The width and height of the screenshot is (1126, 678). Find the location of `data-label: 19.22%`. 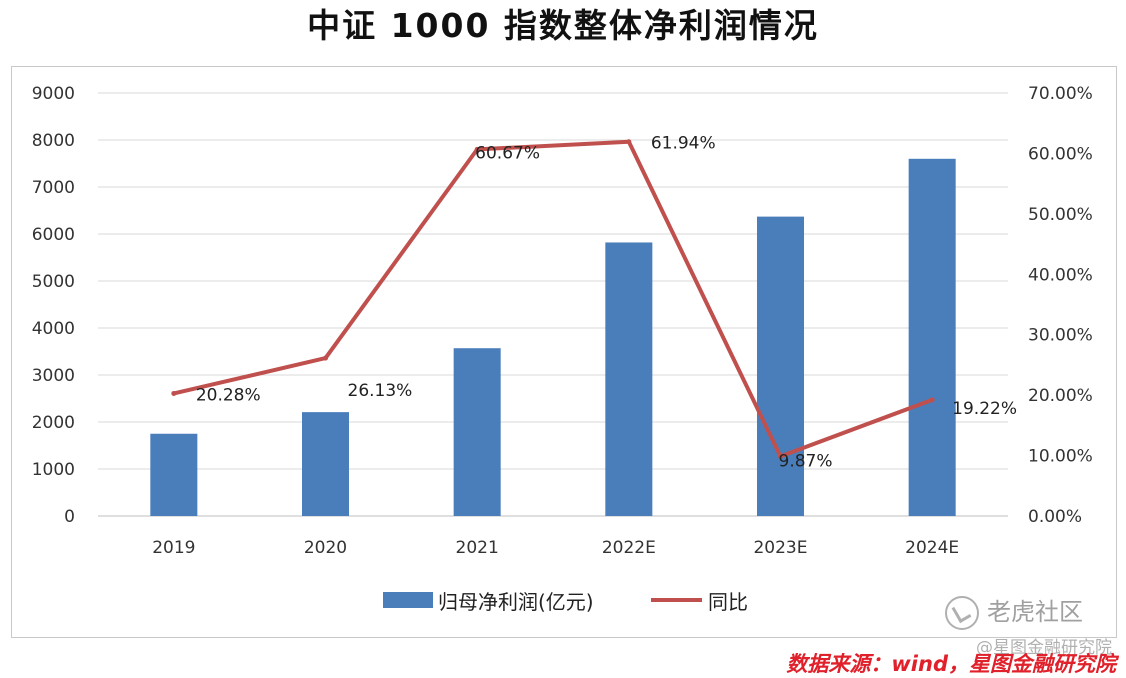

data-label: 19.22% is located at coordinates (984, 409).